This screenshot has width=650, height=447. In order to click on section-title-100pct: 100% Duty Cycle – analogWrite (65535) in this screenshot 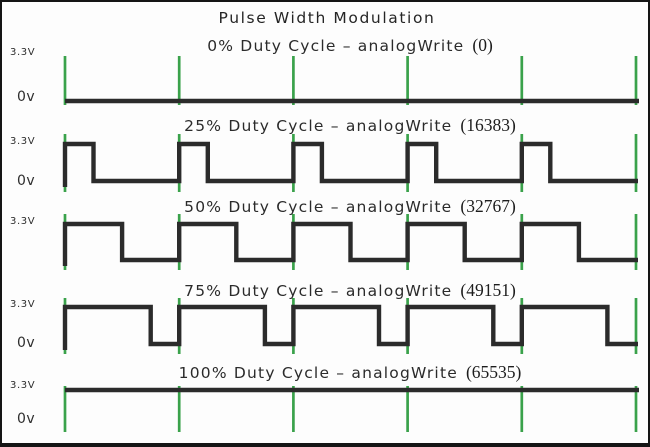, I will do `click(349, 372)`.